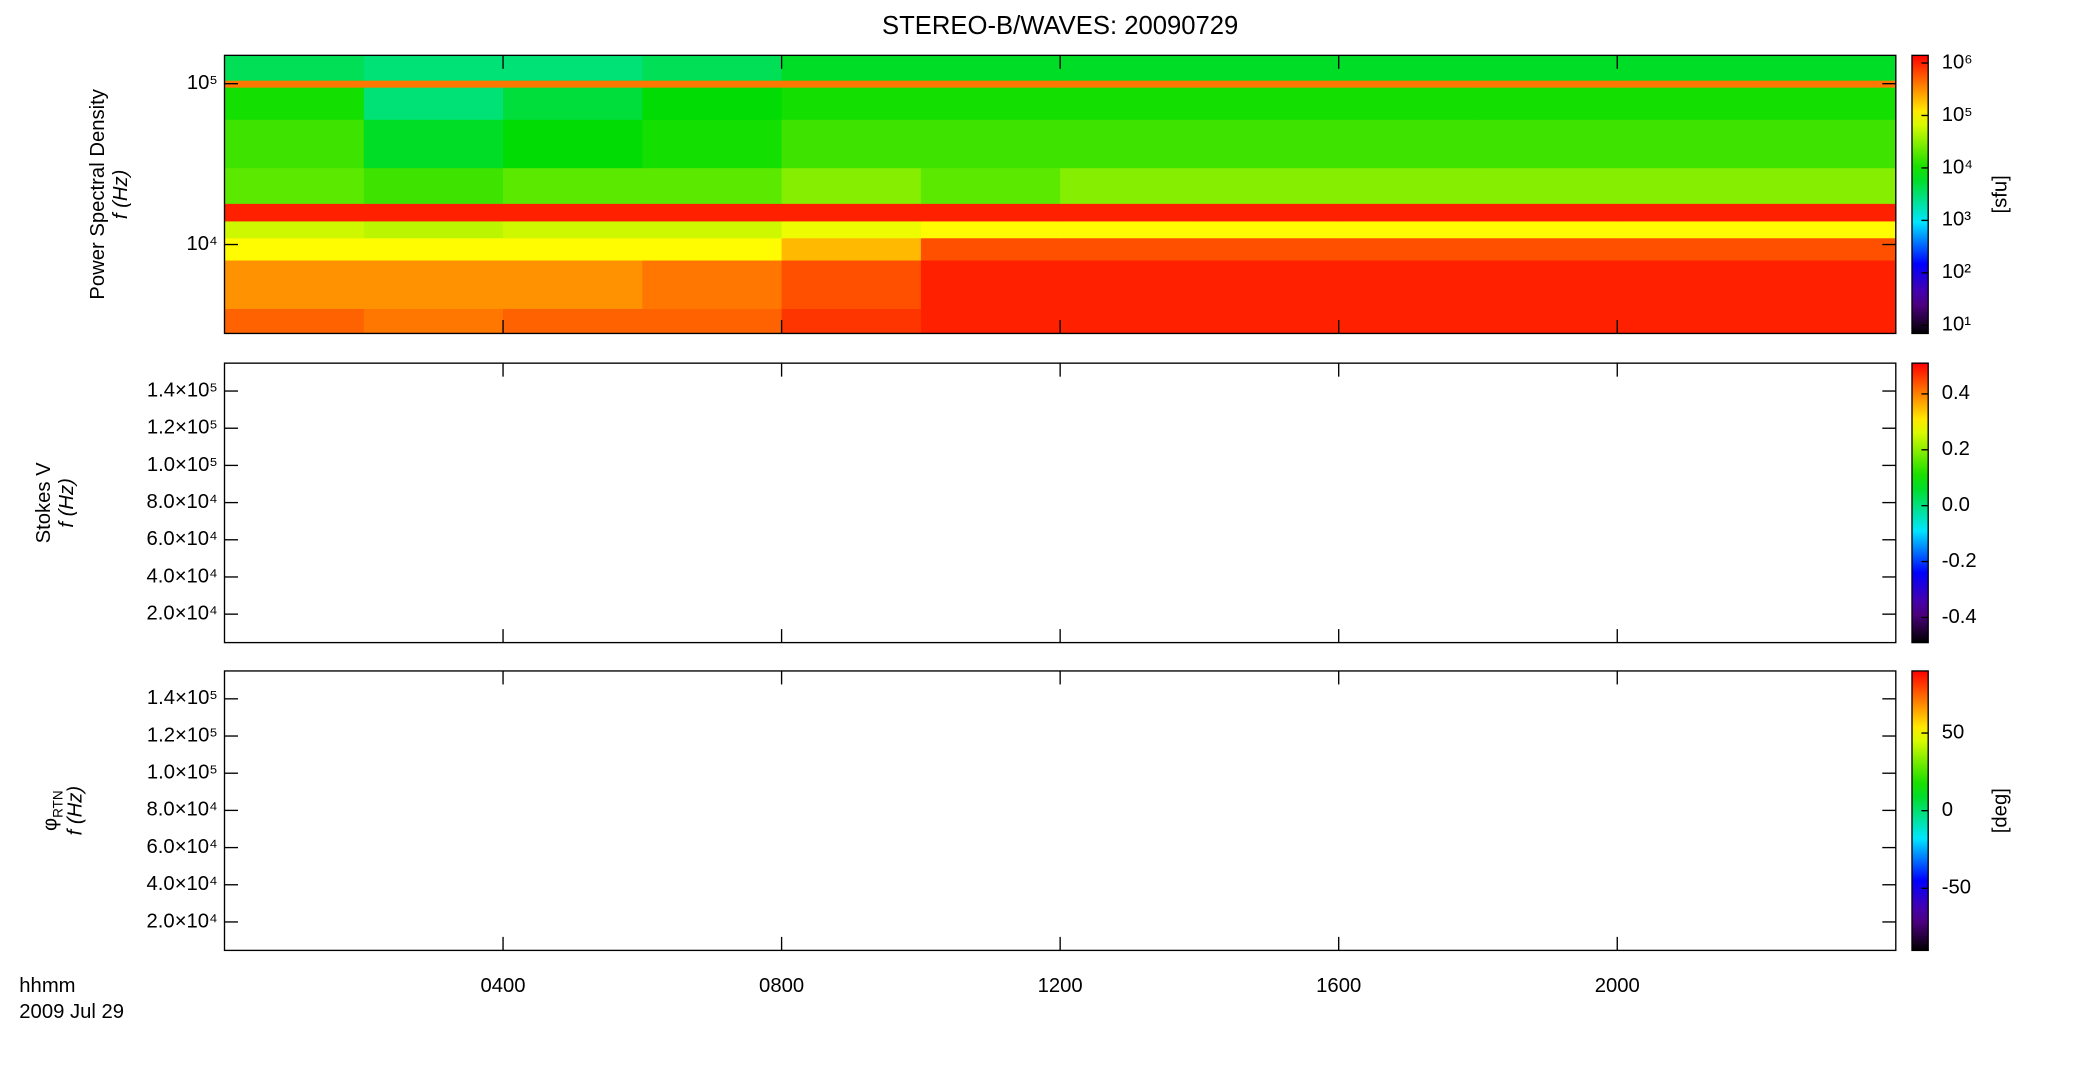 The width and height of the screenshot is (2096, 1080). Describe the element at coordinates (1956, 449) in the screenshot. I see `colorbar-tick-label: 0.2` at that location.